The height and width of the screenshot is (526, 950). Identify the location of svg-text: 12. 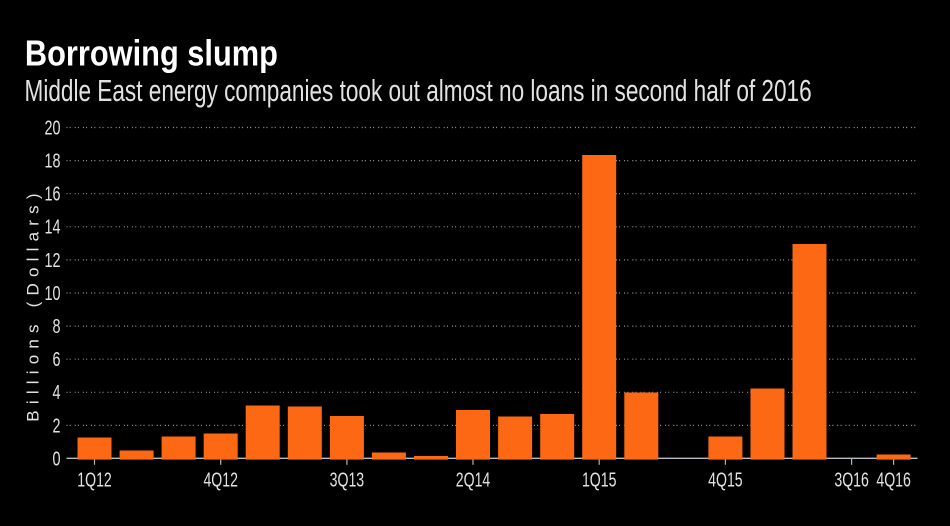
(52, 259).